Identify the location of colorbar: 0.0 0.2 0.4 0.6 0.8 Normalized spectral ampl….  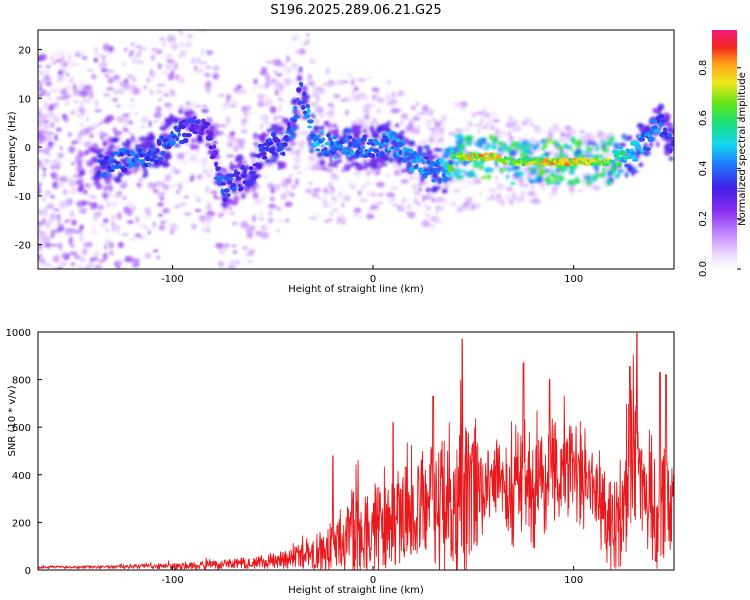
(723, 153).